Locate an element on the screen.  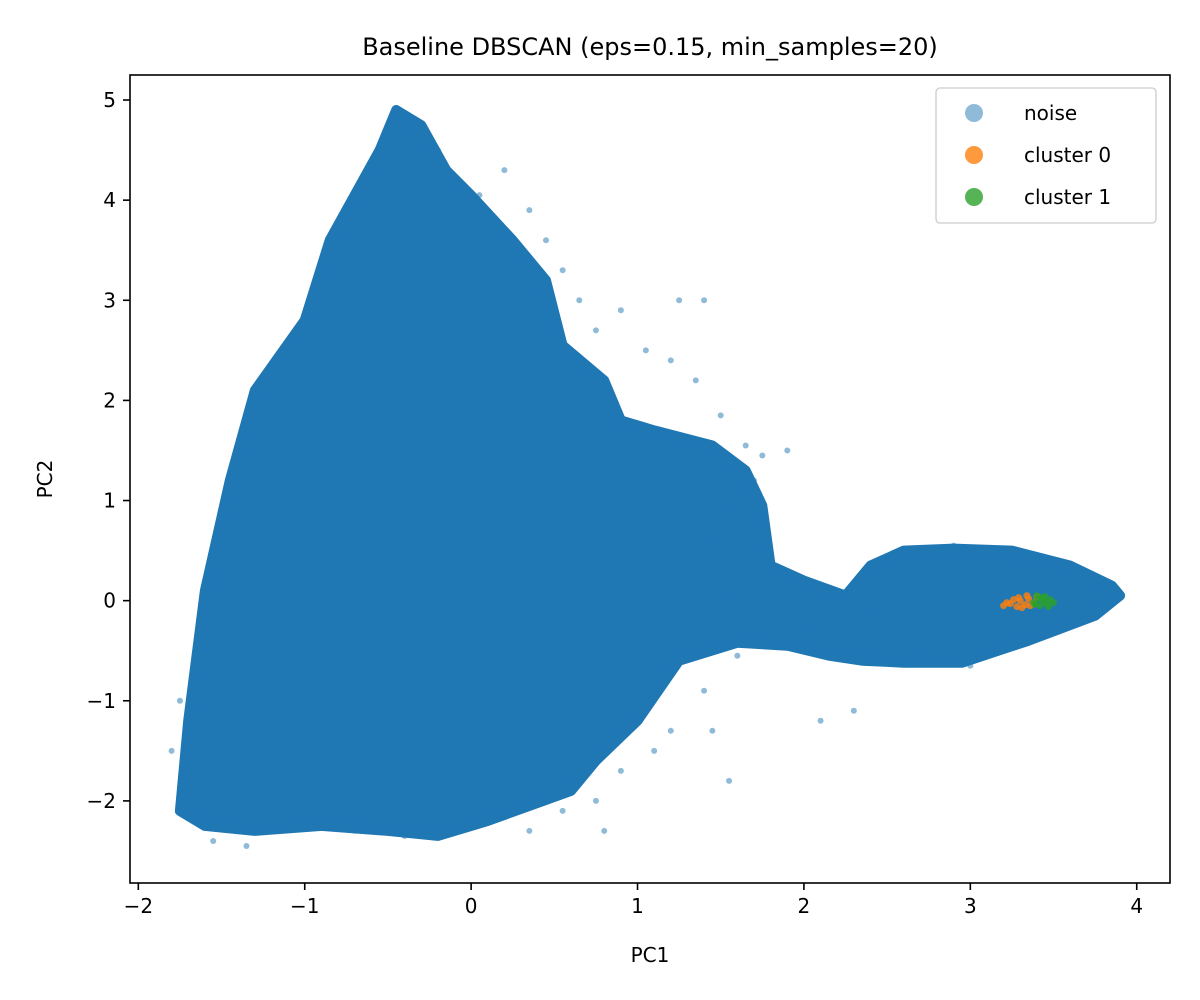
y-tick-label: −1 is located at coordinates (101, 701).